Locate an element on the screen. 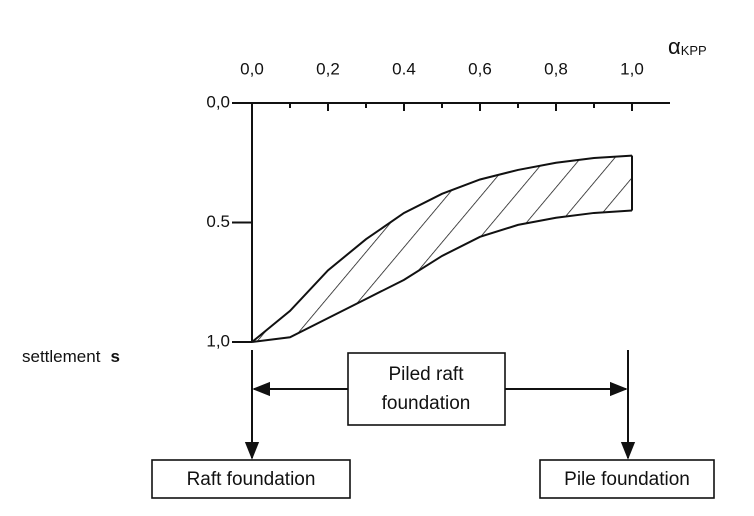 The height and width of the screenshot is (516, 754). pile-box is located at coordinates (627, 479).